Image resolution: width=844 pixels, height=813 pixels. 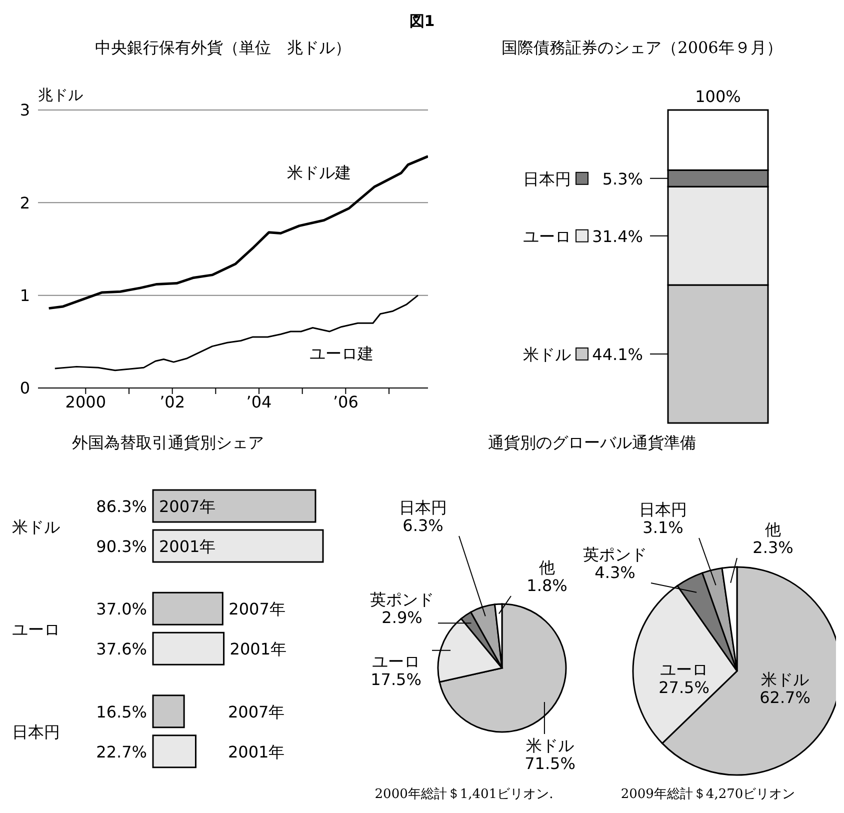 I want to click on y-tick-label: 3, so click(x=25, y=110).